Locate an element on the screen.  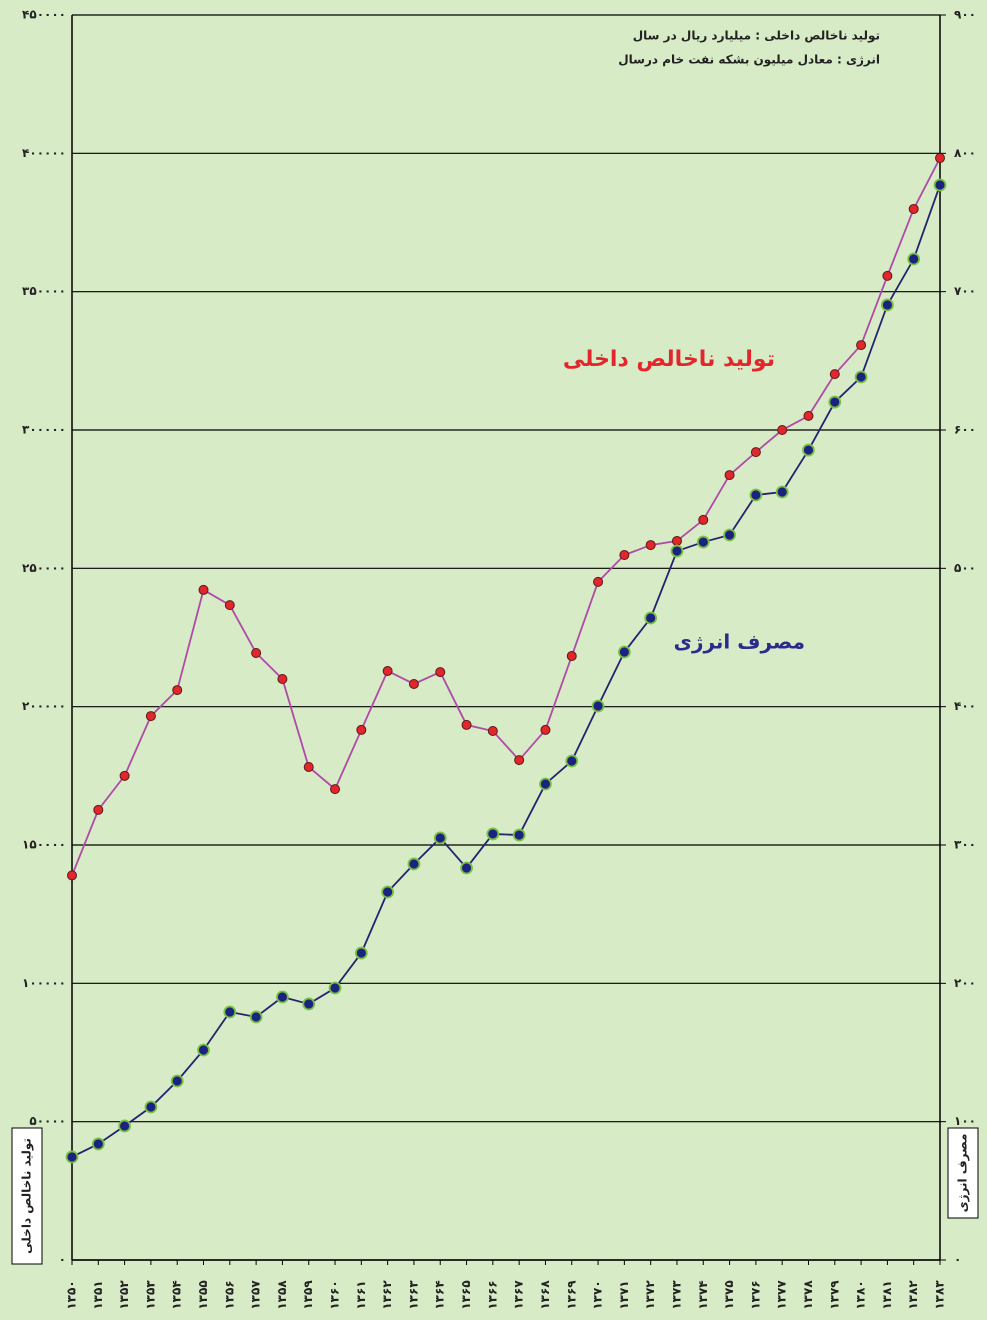
y2-tick-label: ۷۰۰ is located at coordinates (965, 291).